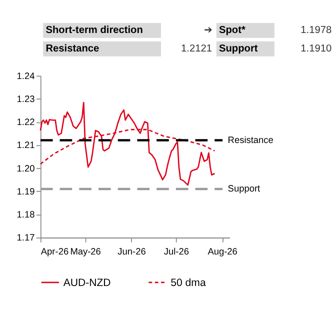 This screenshot has width=336, height=317. What do you see at coordinates (251, 139) in the screenshot?
I see `ref-line-label: Resistance` at bounding box center [251, 139].